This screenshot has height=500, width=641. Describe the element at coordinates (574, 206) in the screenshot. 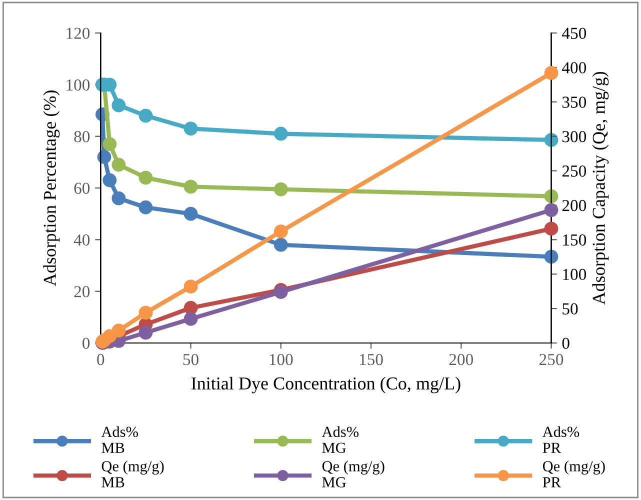

I see `y2-tick-label: 200` at that location.